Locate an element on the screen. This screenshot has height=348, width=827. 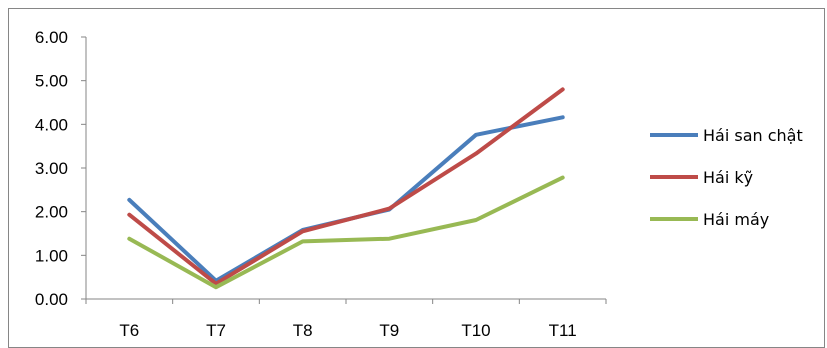
x-tick-label: T6 is located at coordinates (129, 329).